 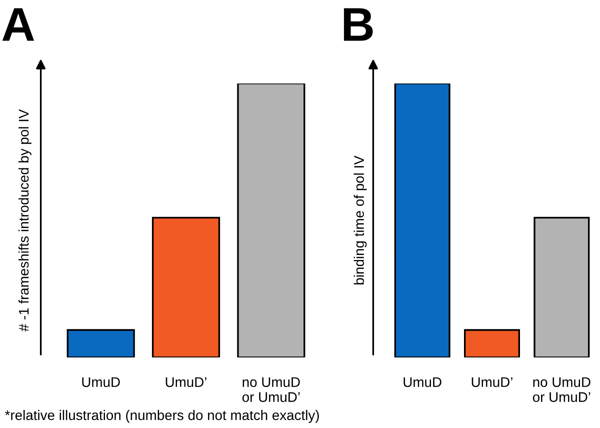 What do you see at coordinates (162, 416) in the screenshot?
I see `text: *relative illustration (numbers do not match exactly)` at bounding box center [162, 416].